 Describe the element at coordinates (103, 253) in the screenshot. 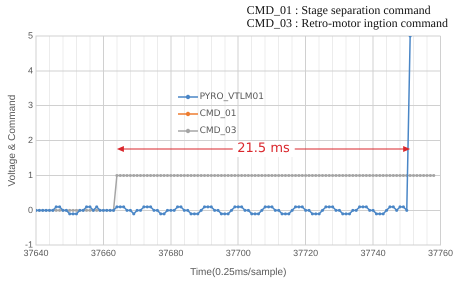

I see `x-tick-label: 37660` at that location.